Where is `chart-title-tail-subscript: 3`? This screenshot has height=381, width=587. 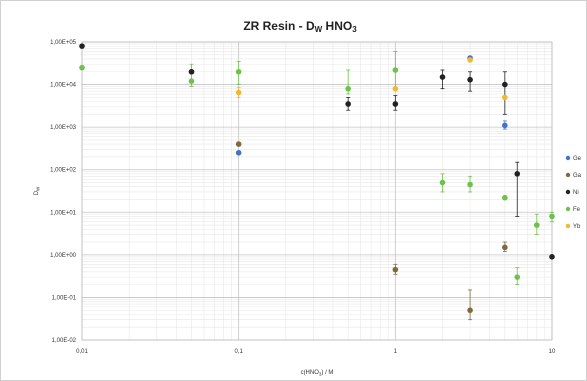 chart-title-tail-subscript: 3 is located at coordinates (354, 29).